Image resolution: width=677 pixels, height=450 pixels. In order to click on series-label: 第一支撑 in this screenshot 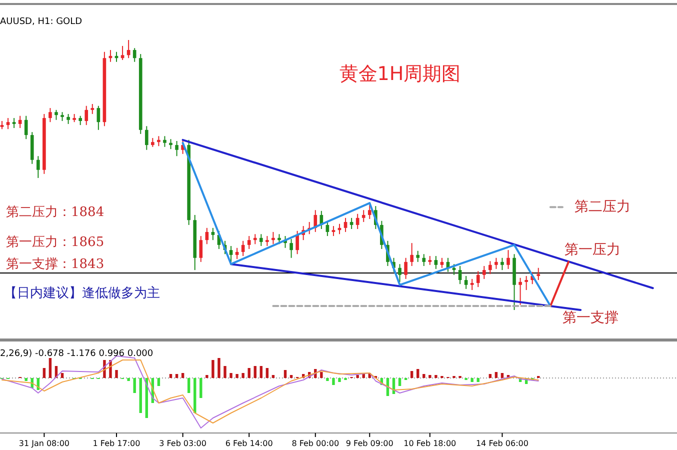, I will do `click(590, 318)`.